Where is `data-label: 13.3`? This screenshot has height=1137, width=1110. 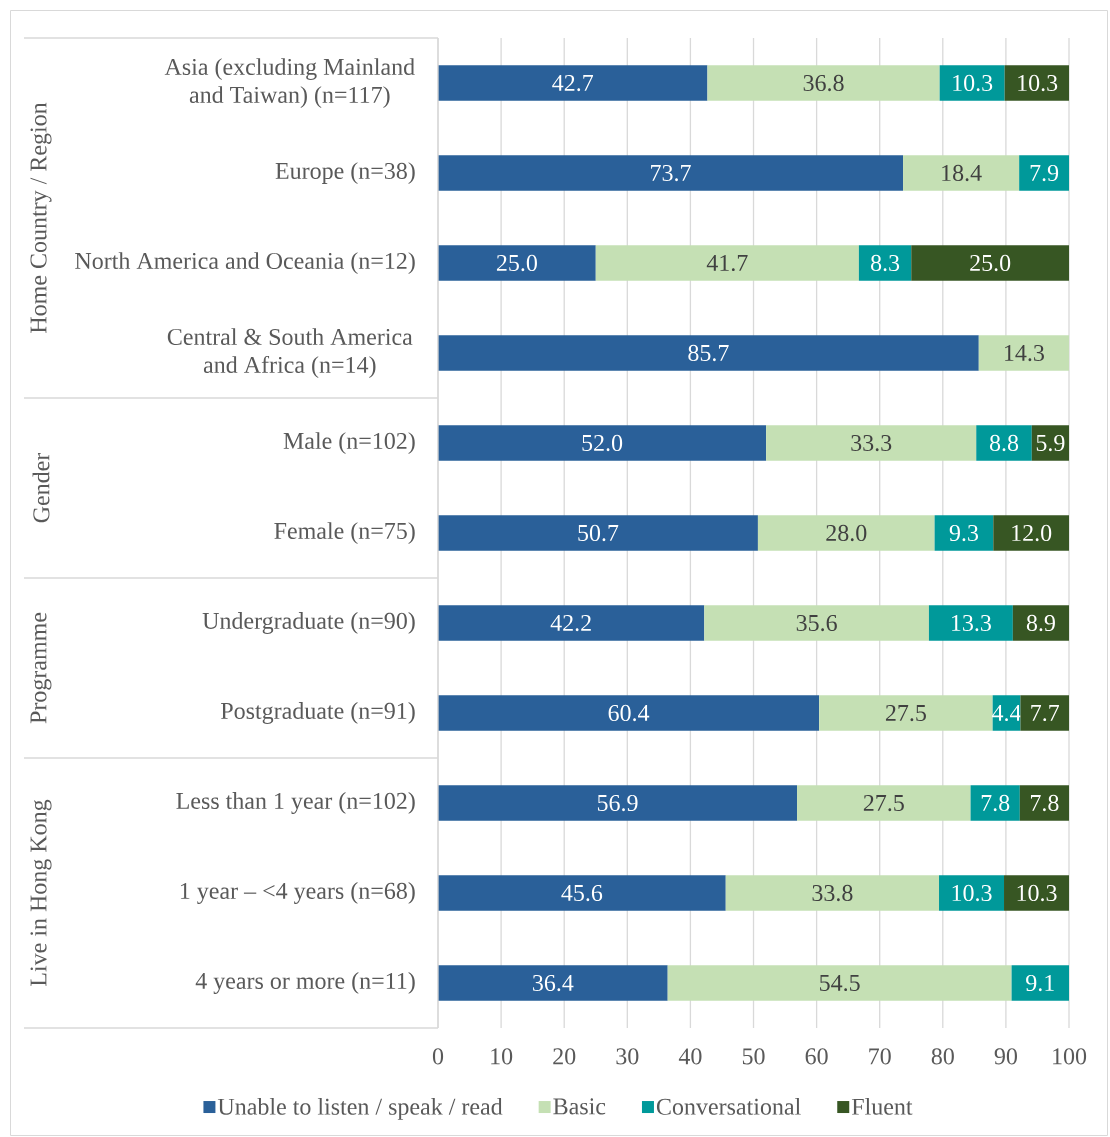 data-label: 13.3 is located at coordinates (971, 623).